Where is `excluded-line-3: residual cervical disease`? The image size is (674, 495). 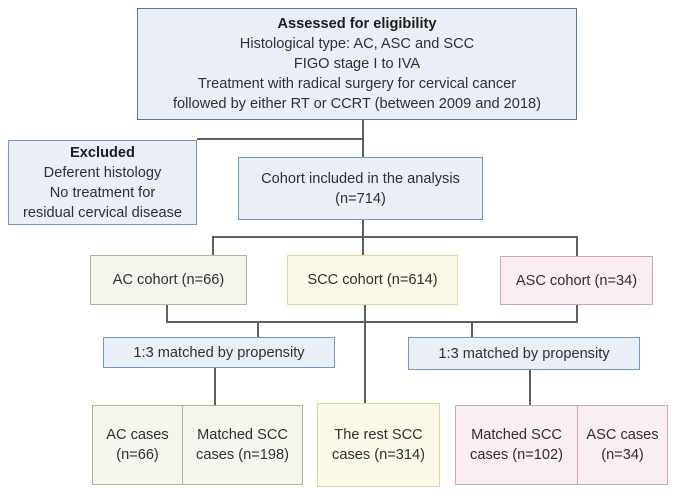 excluded-line-3: residual cervical disease is located at coordinates (102, 212).